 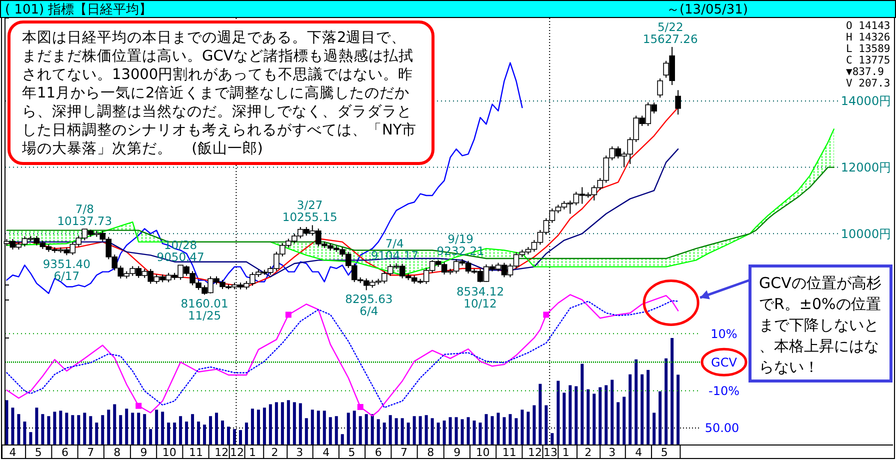 What do you see at coordinates (670, 33) in the screenshot?
I see `annotation: 5/22 15627.26` at bounding box center [670, 33].